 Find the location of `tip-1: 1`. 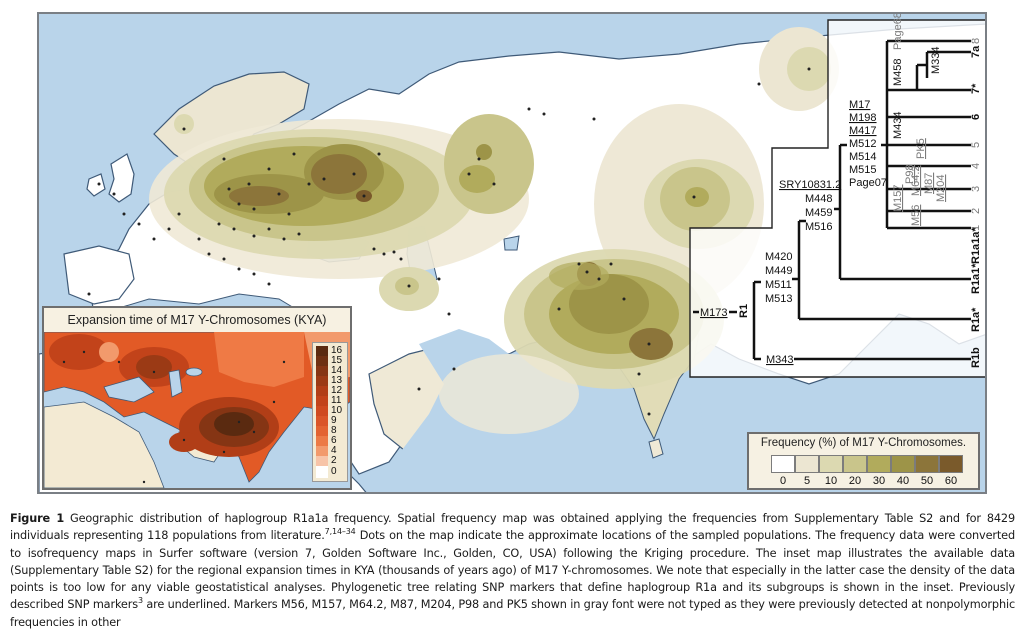

tip-1: 1 is located at coordinates (976, 228).